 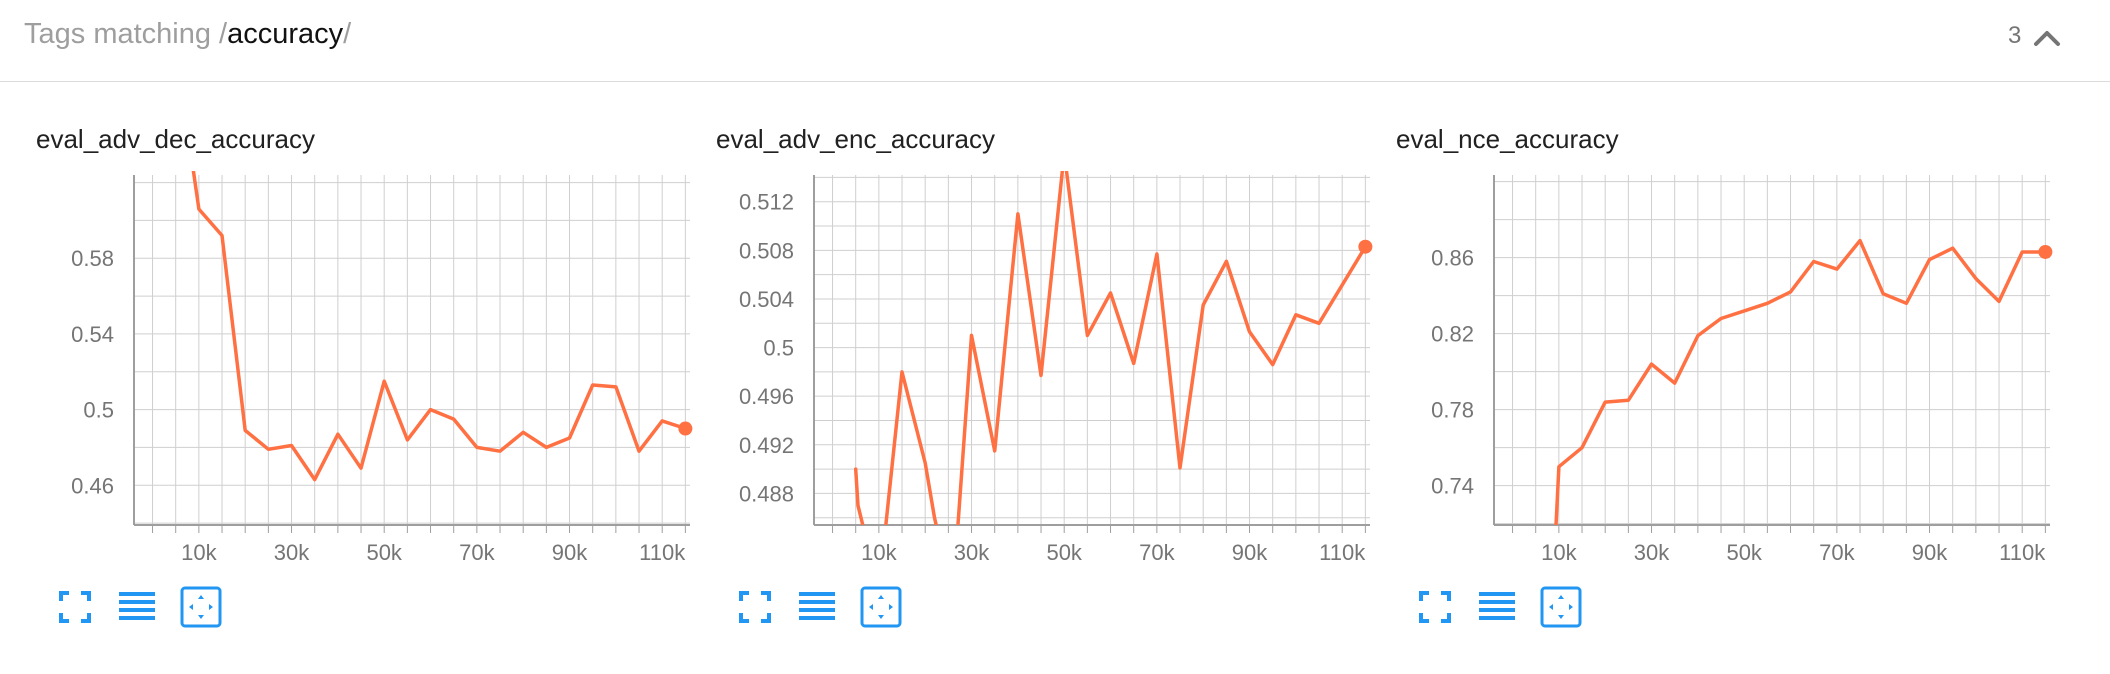 What do you see at coordinates (1452, 334) in the screenshot?
I see `y-tick-label: 0.82` at bounding box center [1452, 334].